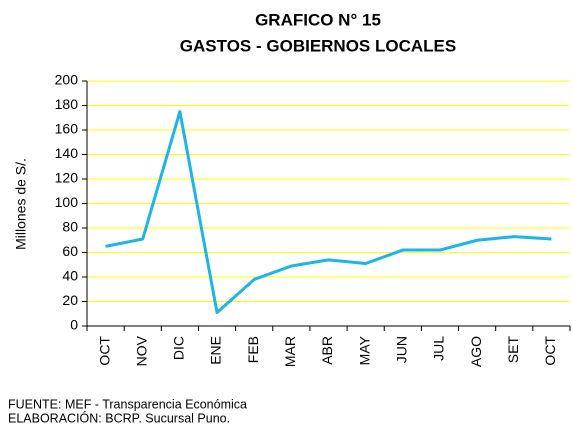 The image size is (572, 430). What do you see at coordinates (253, 349) in the screenshot?
I see `x-tick-label: FEB` at bounding box center [253, 349].